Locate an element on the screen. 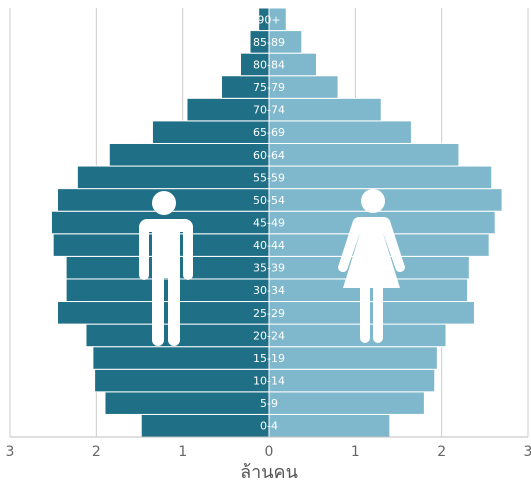 This screenshot has width=531, height=488. age-label-65-69: 65-69 is located at coordinates (269, 132).